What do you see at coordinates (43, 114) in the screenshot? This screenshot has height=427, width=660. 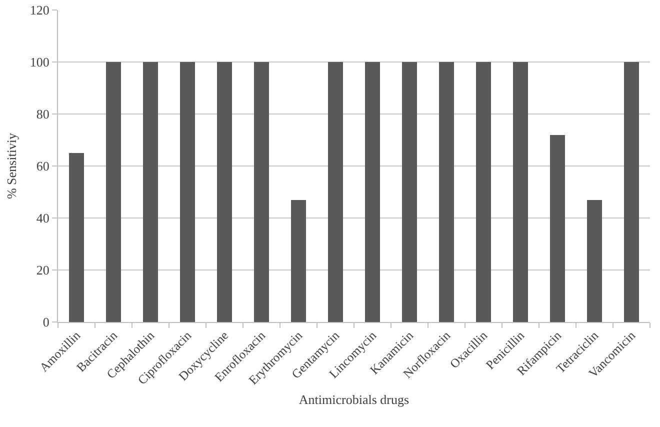 I see `y-tick-label: 80` at bounding box center [43, 114].